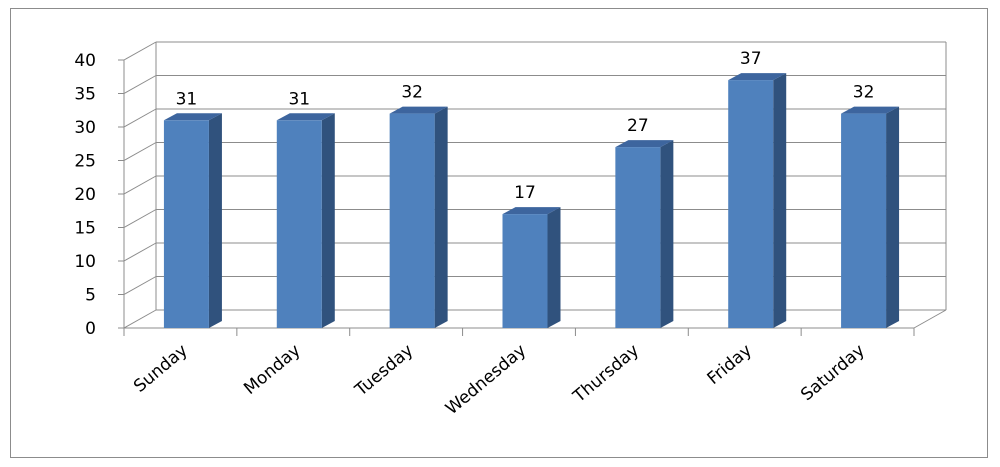 The height and width of the screenshot is (467, 1000). What do you see at coordinates (85, 95) in the screenshot?
I see `y-tick-label: 35` at bounding box center [85, 95].